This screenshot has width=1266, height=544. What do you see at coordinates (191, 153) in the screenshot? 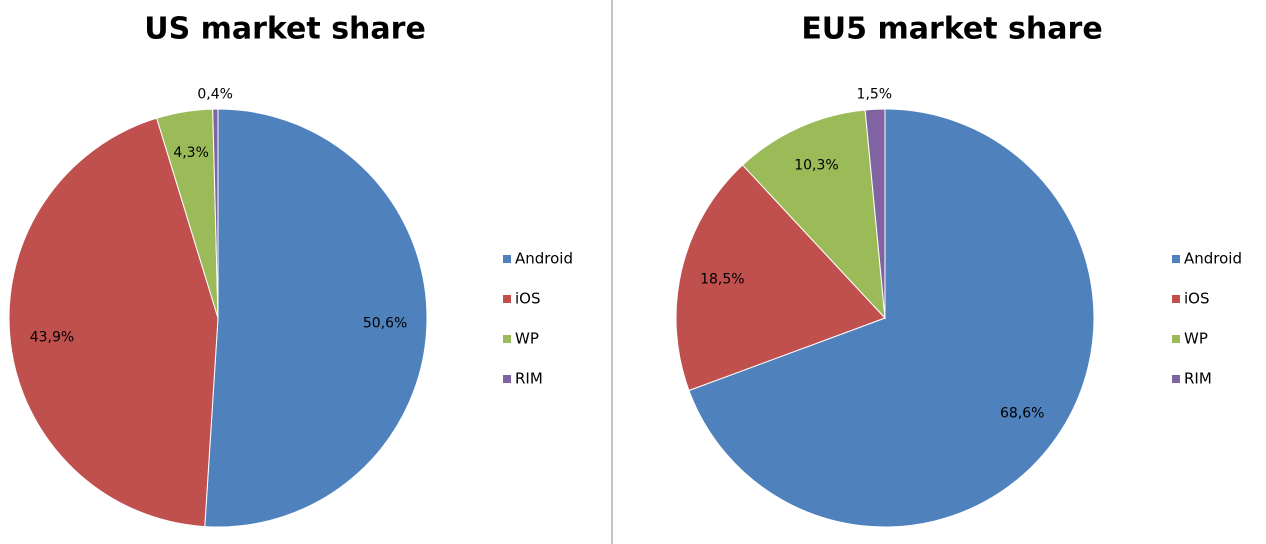
I see `data-label: 4,3%` at bounding box center [191, 153].